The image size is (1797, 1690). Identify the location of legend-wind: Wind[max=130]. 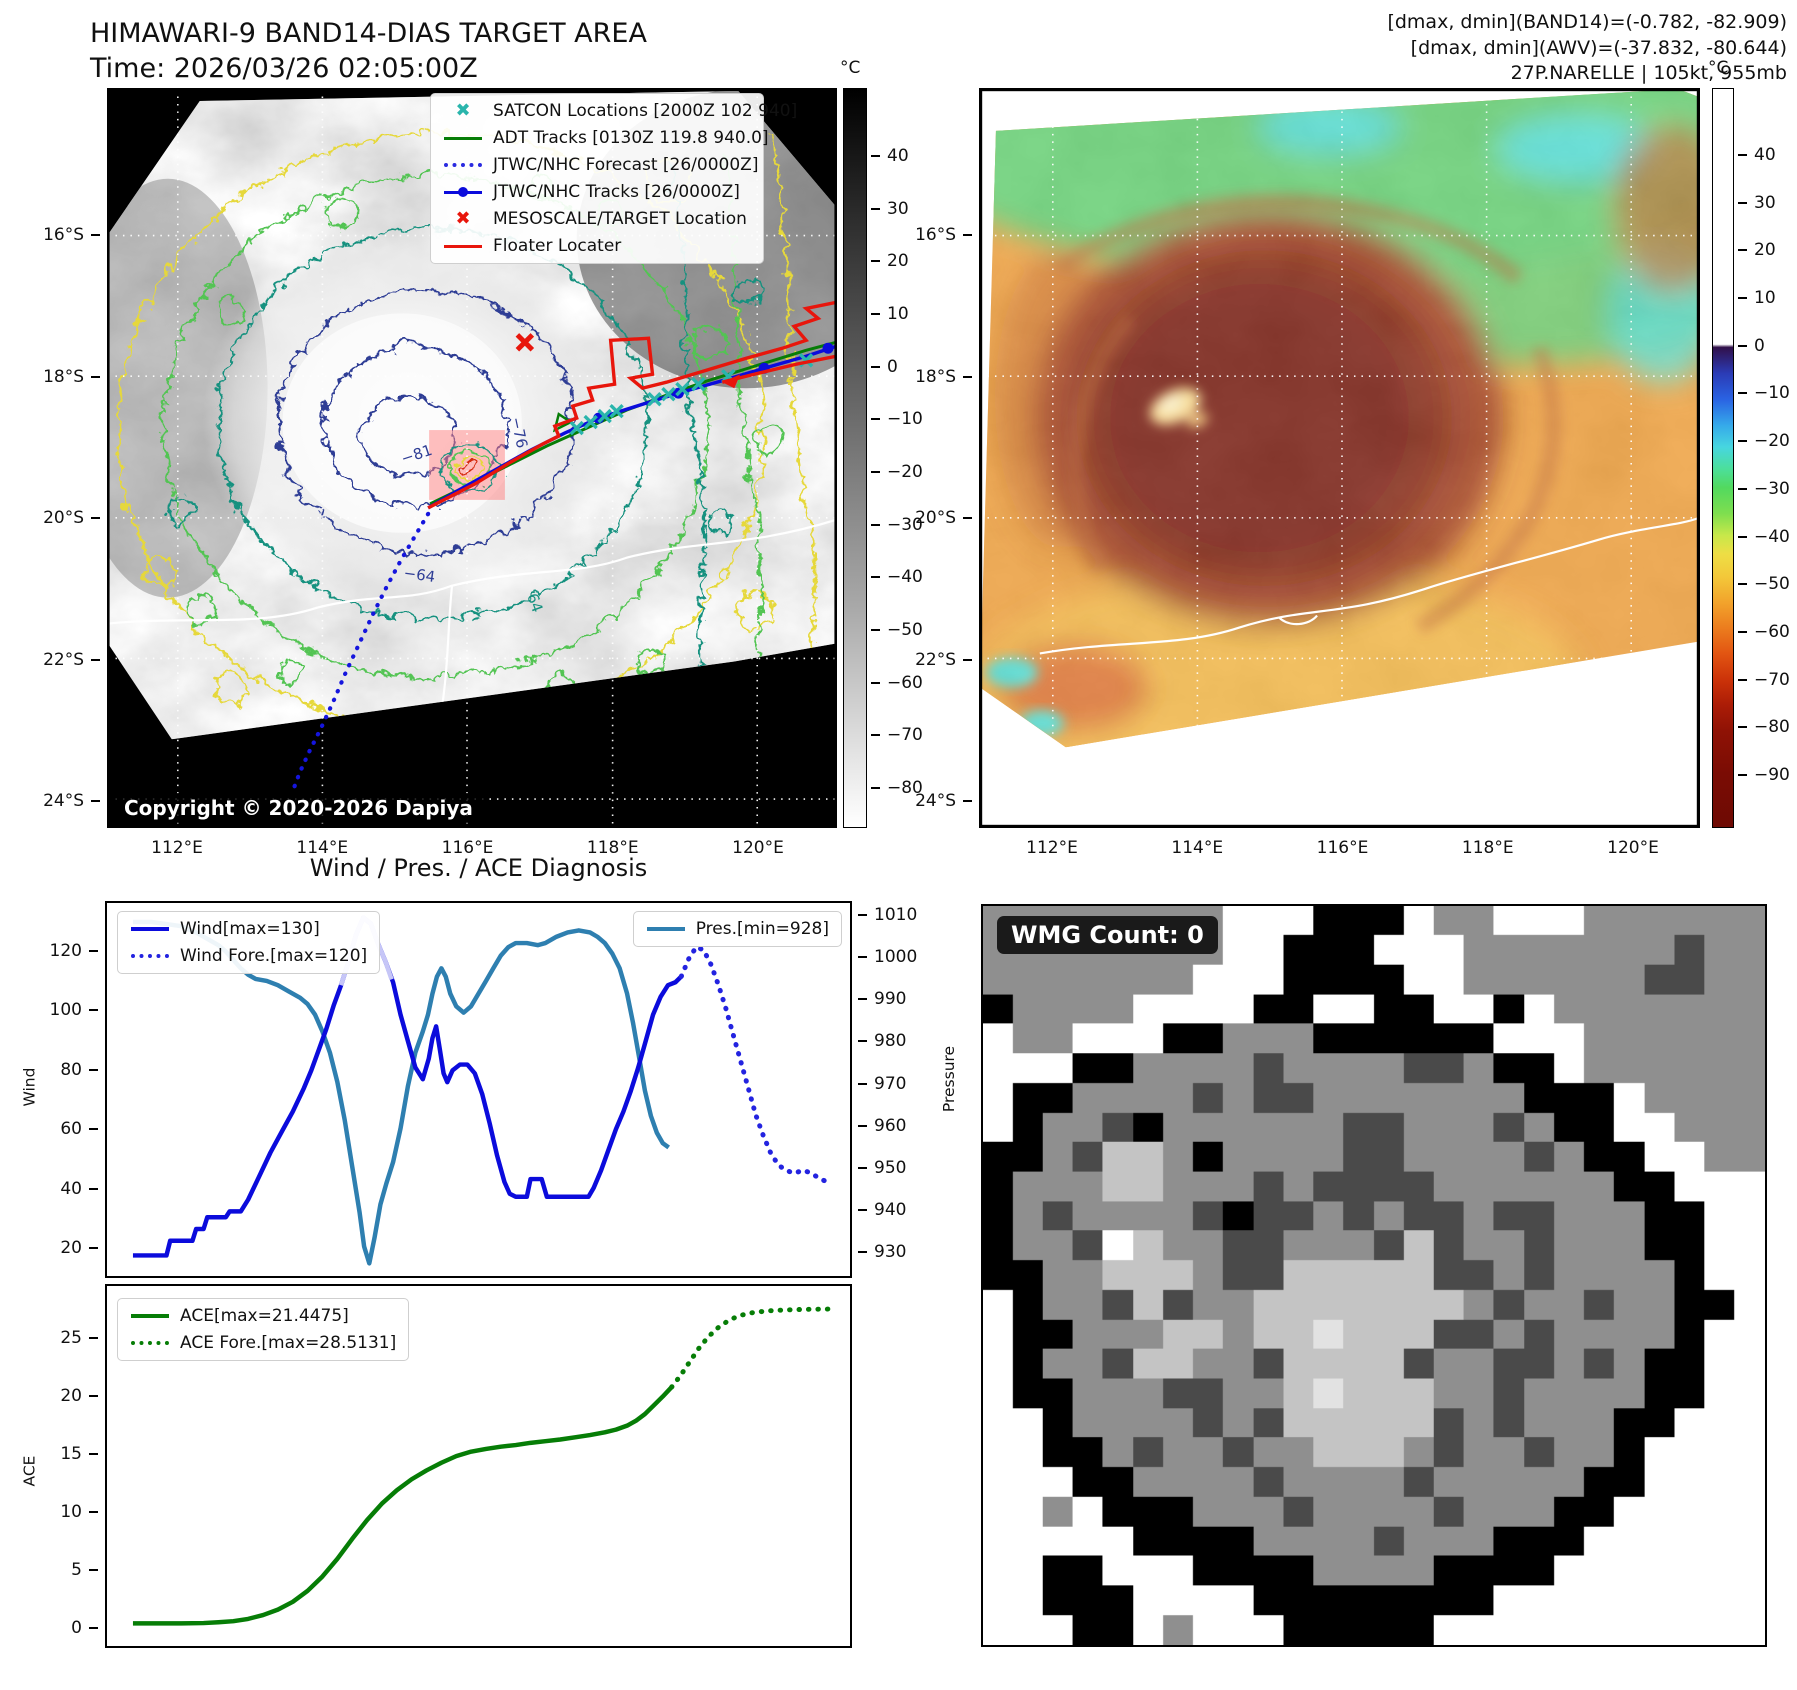
(248, 929).